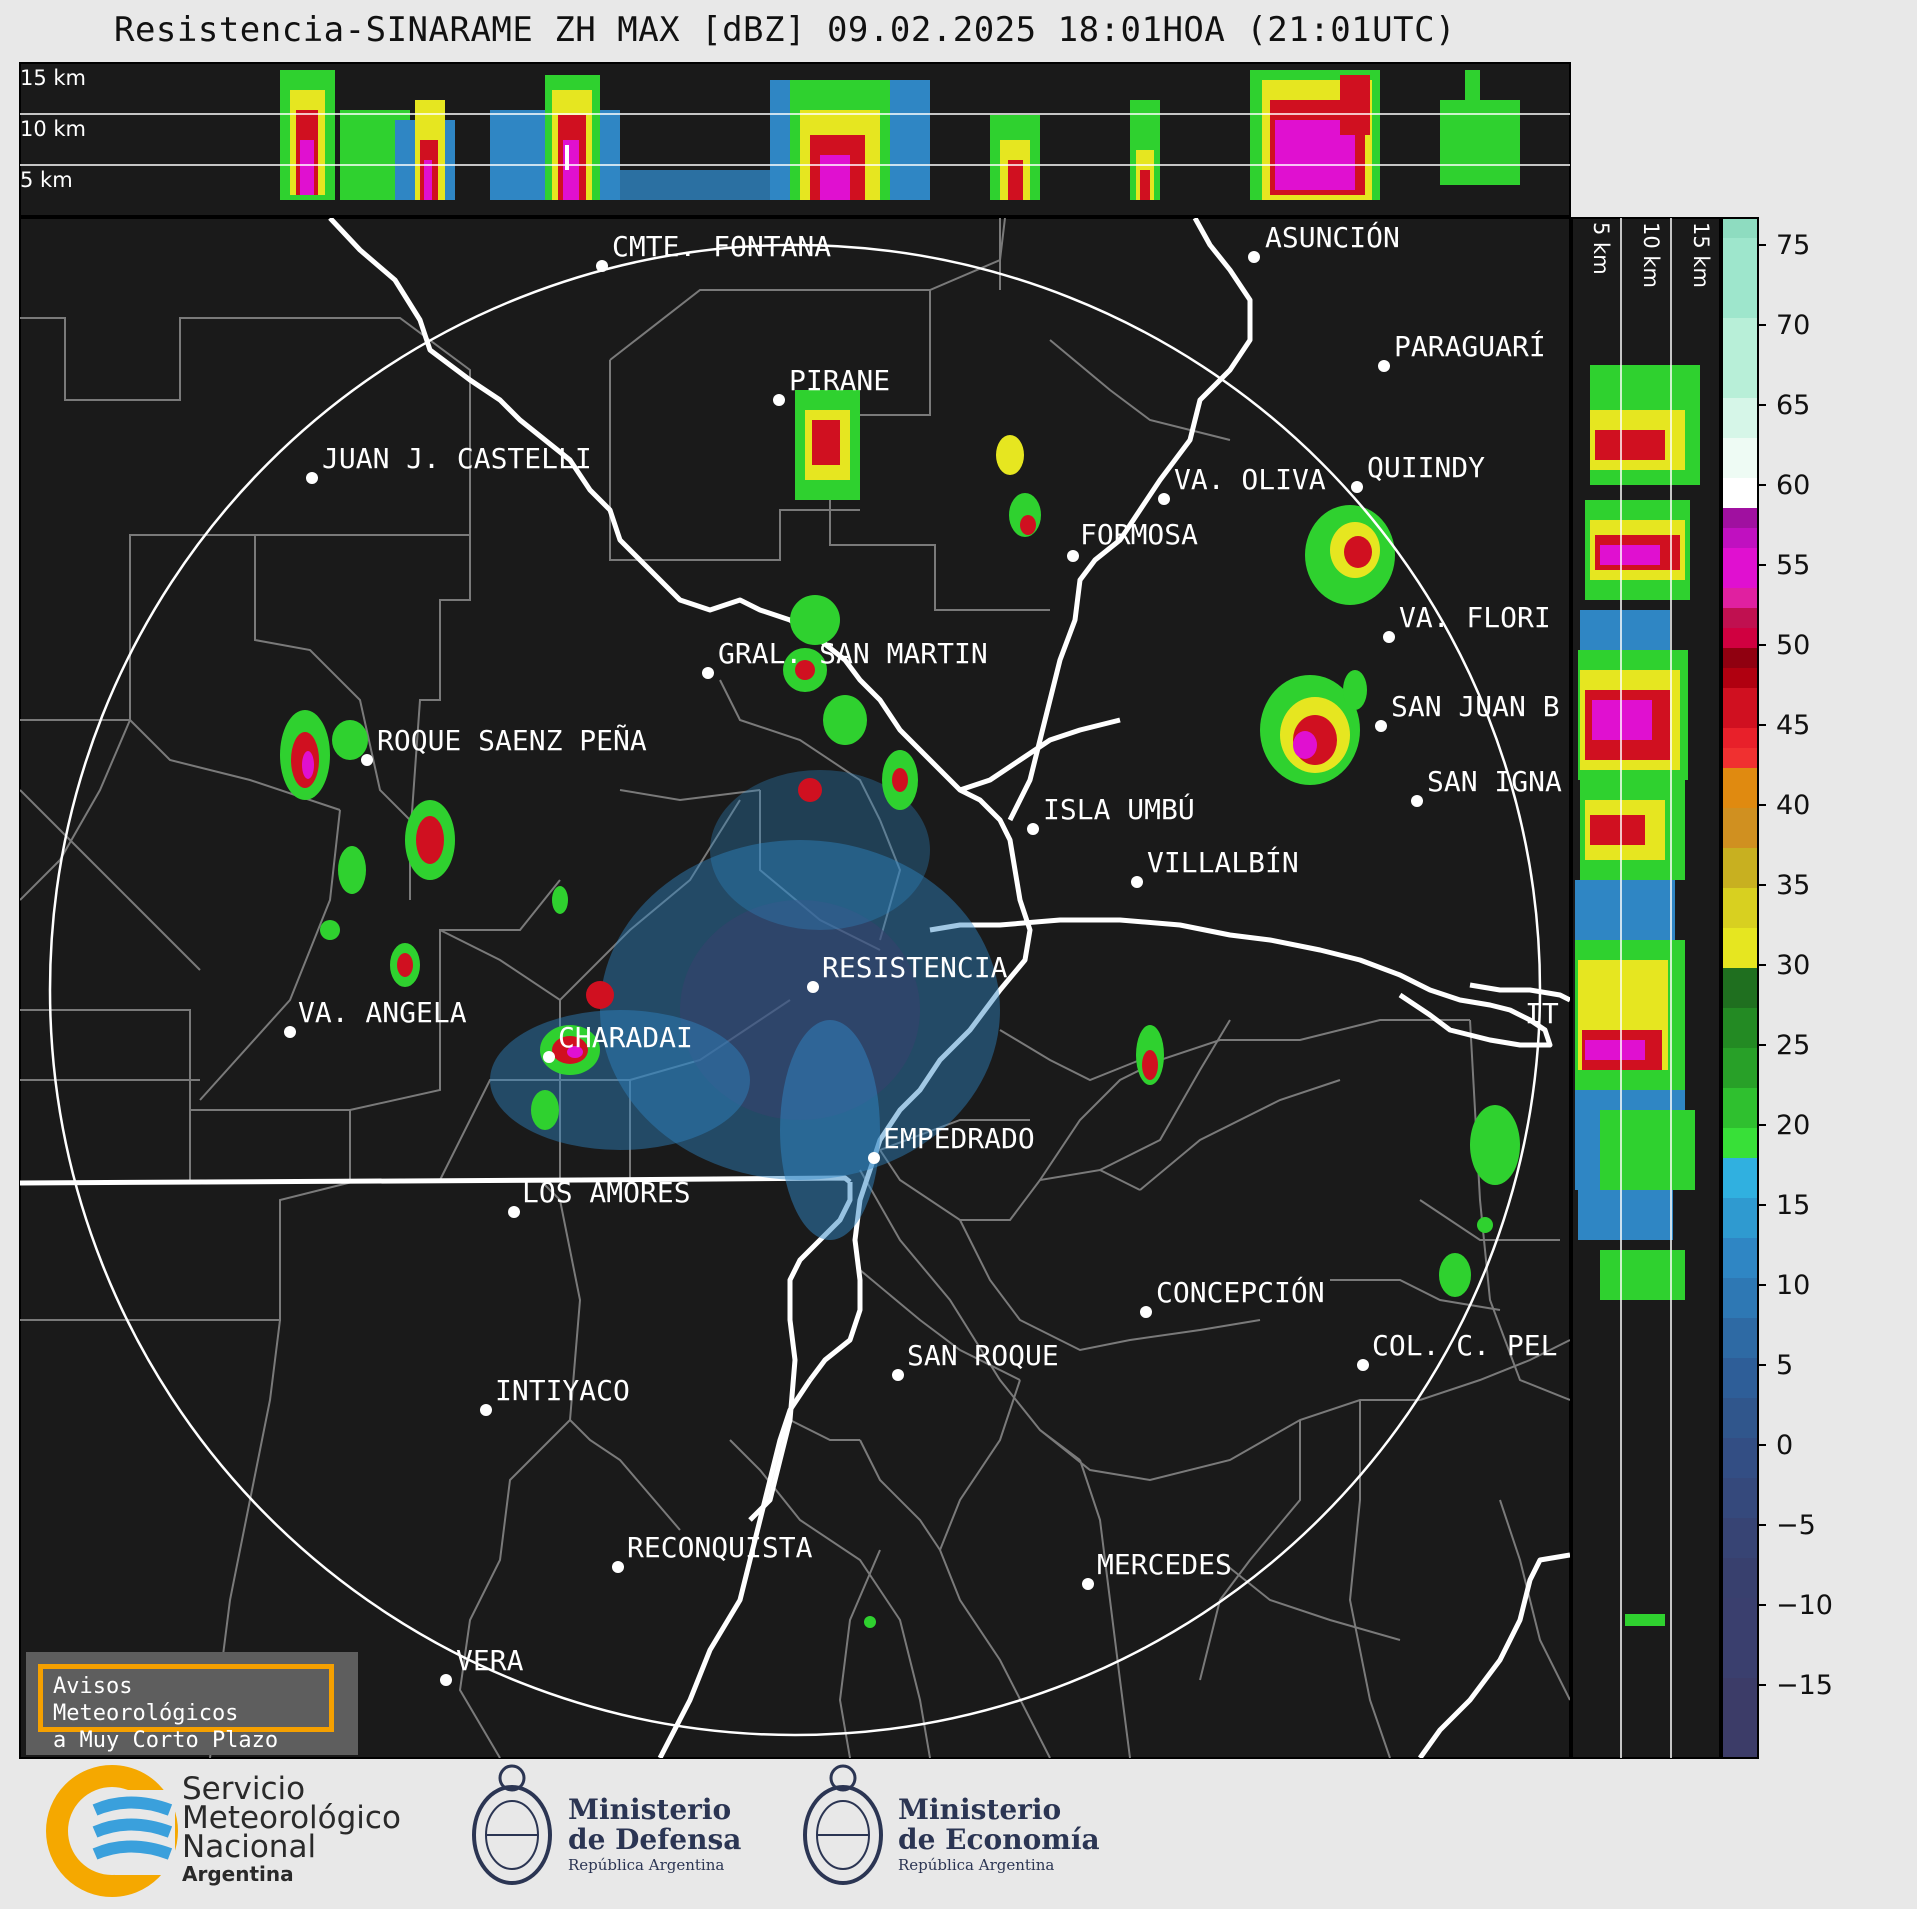 This screenshot has height=1909, width=1917. Describe the element at coordinates (1192, 1326) in the screenshot. I see `storm-east` at that location.